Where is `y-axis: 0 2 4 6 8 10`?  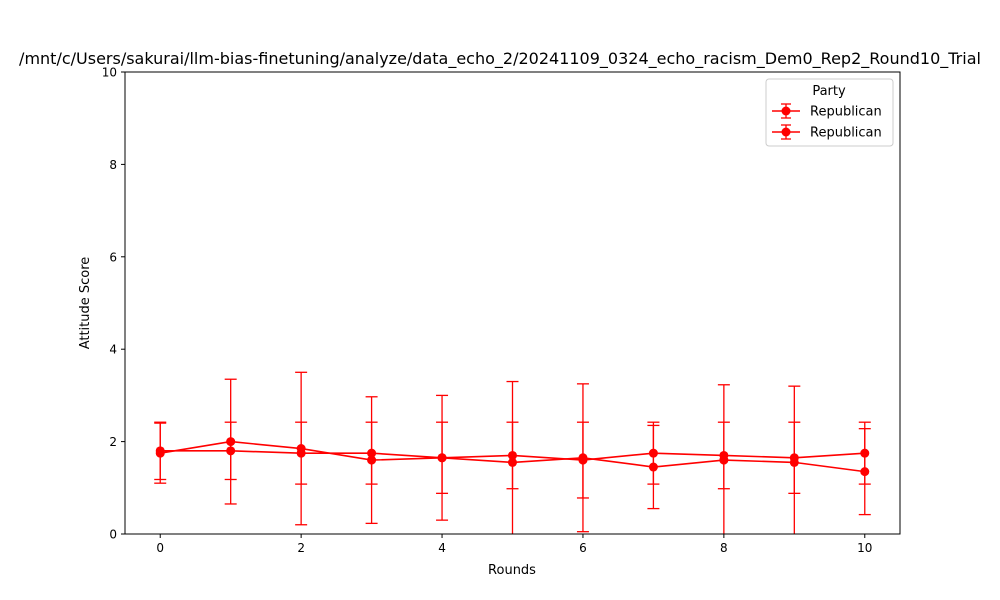
y-axis: 0 2 4 6 8 10 is located at coordinates (113, 304).